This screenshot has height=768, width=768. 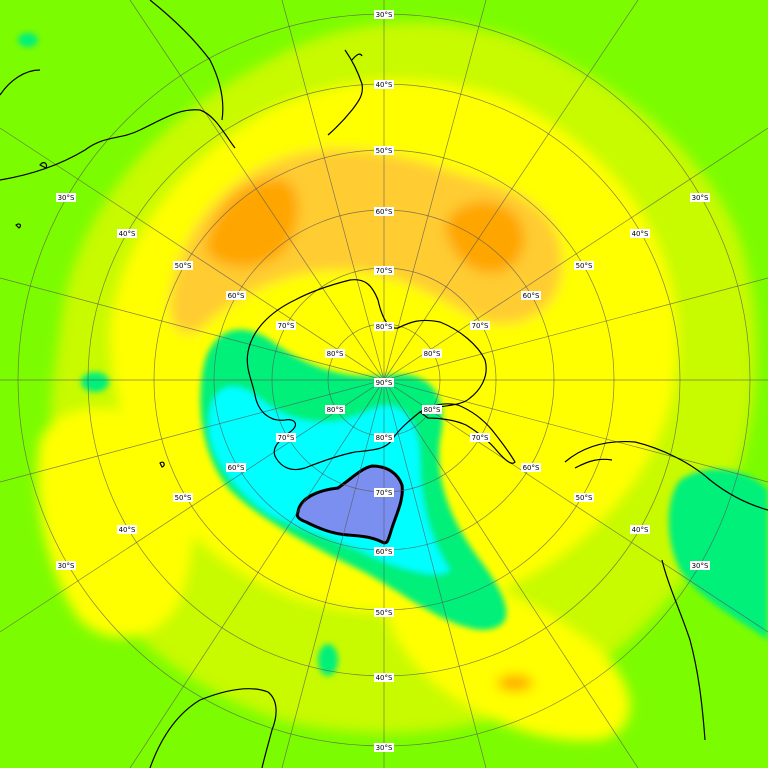 What do you see at coordinates (349, 504) in the screenshot?
I see `ozone-hole-region` at bounding box center [349, 504].